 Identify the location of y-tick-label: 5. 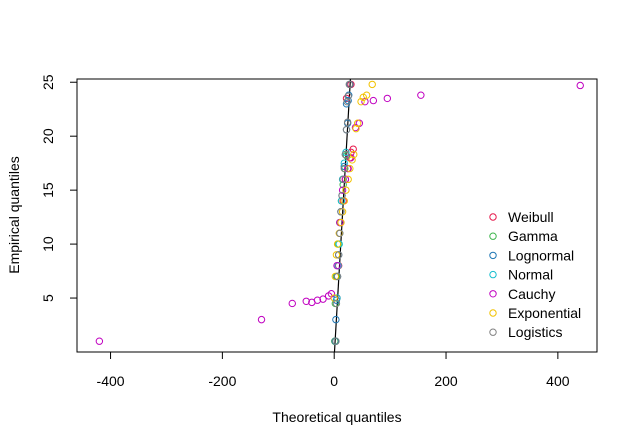
(48, 298).